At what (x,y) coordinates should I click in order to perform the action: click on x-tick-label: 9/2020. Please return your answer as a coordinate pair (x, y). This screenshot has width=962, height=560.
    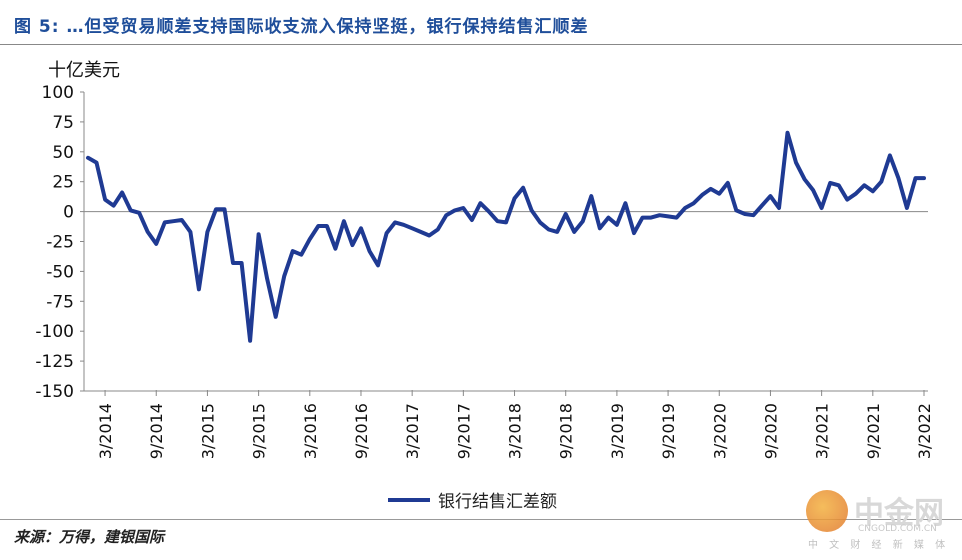
    Looking at the image, I should click on (770, 431).